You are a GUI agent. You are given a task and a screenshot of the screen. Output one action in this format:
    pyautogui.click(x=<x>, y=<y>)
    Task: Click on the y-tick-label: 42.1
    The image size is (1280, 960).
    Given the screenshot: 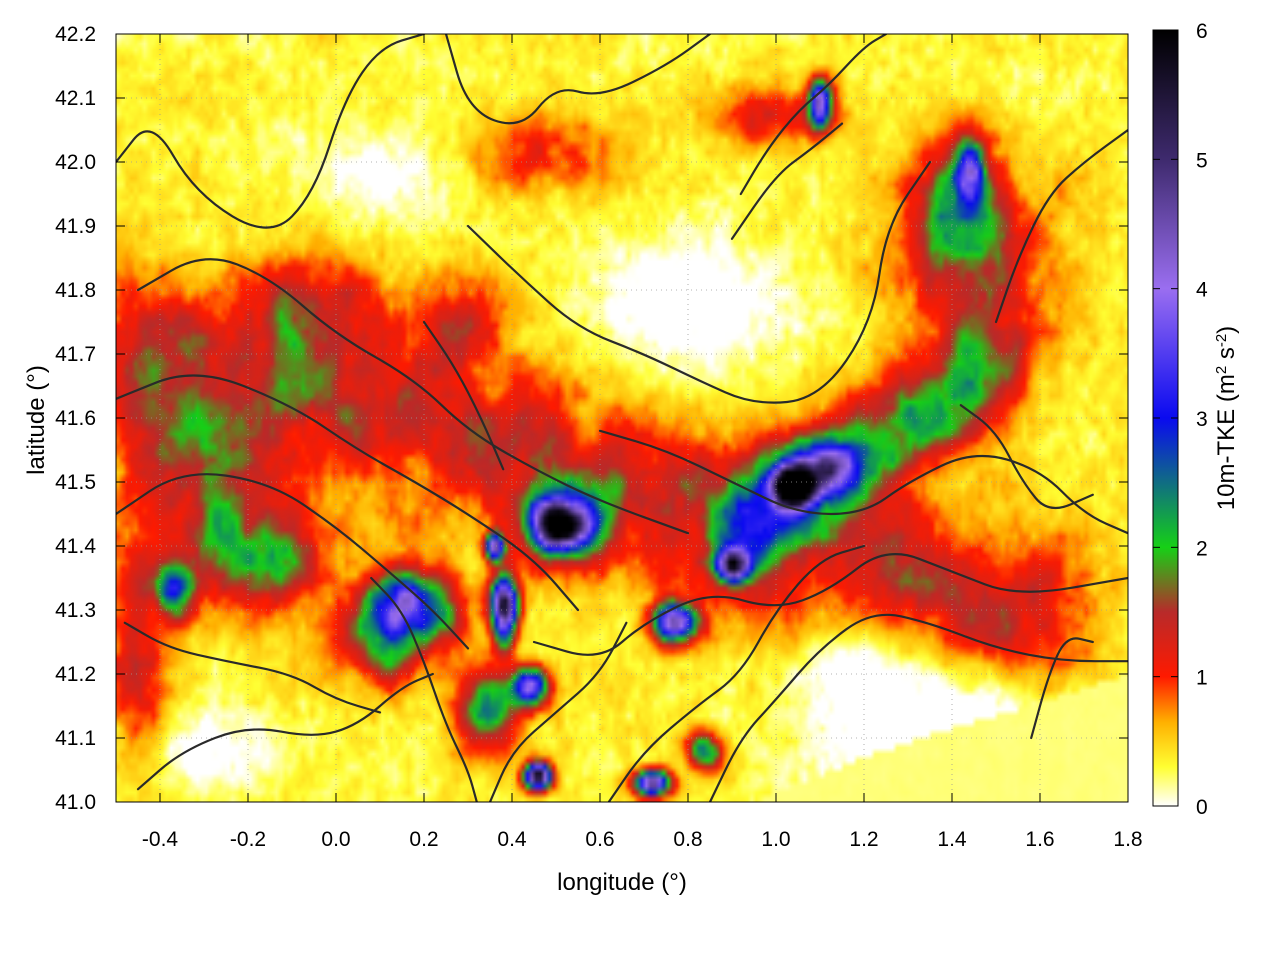 What is the action you would take?
    pyautogui.click(x=75, y=98)
    